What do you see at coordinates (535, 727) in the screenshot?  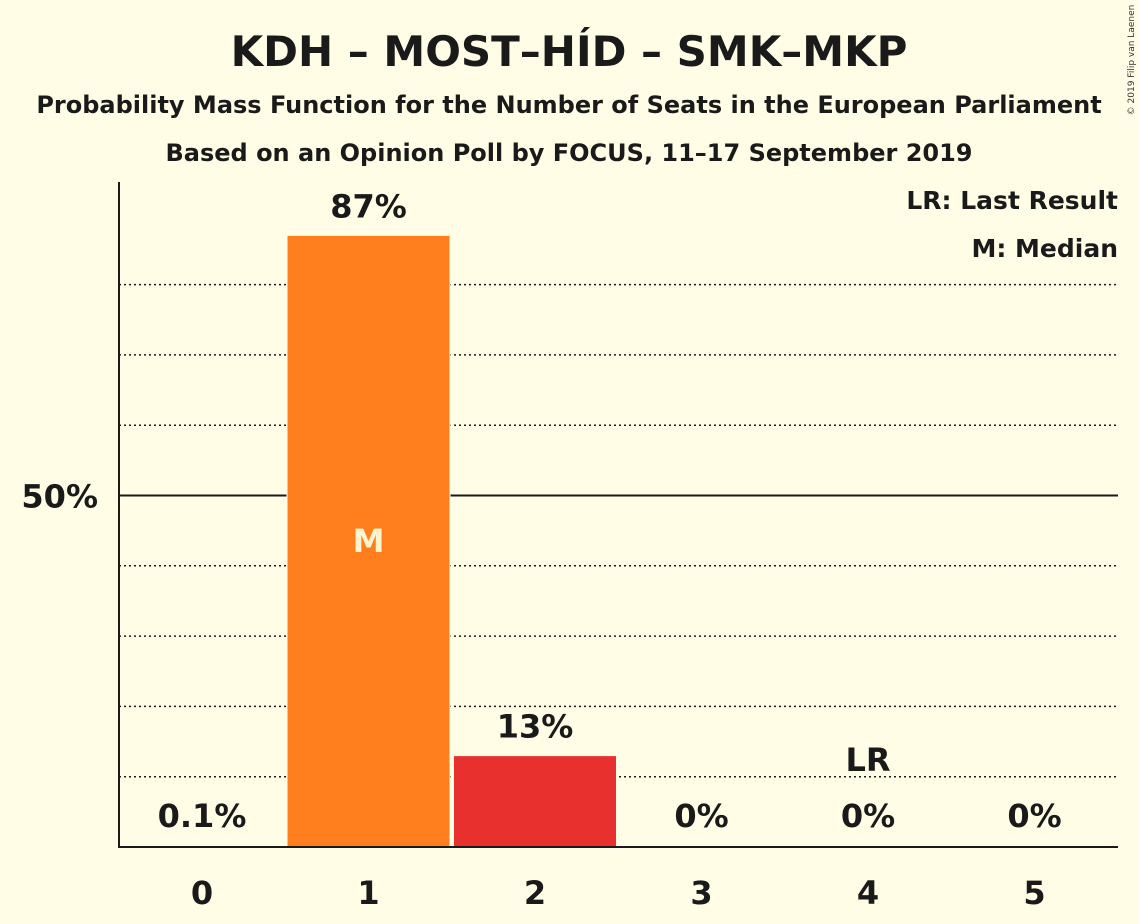 I see `data-label: 13%` at bounding box center [535, 727].